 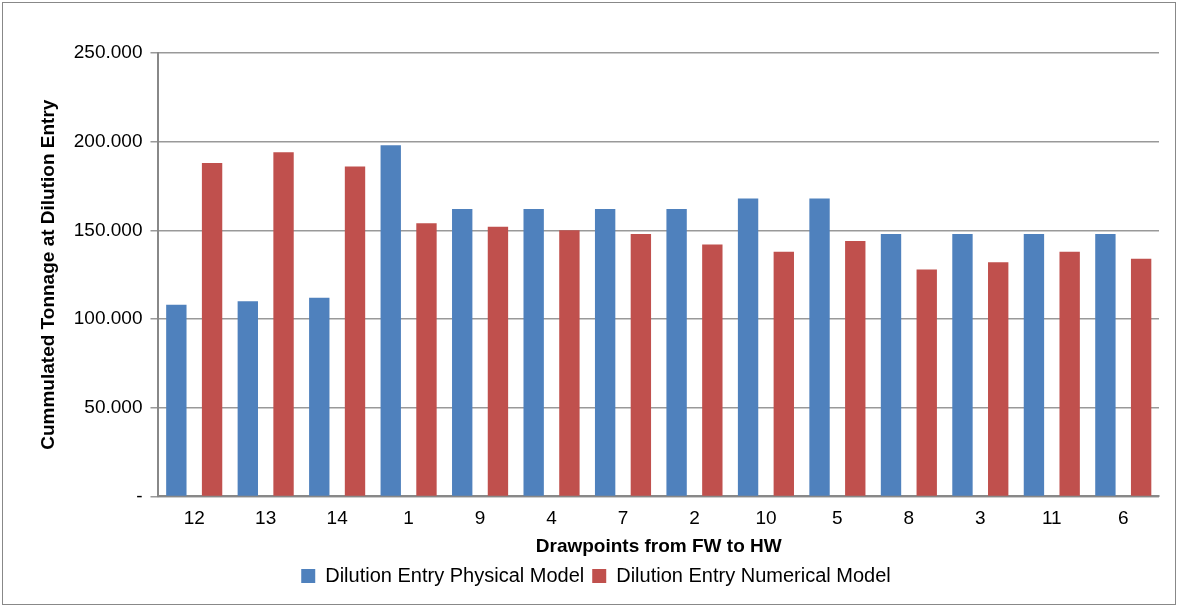 What do you see at coordinates (909, 518) in the screenshot?
I see `x-tick-label: 8` at bounding box center [909, 518].